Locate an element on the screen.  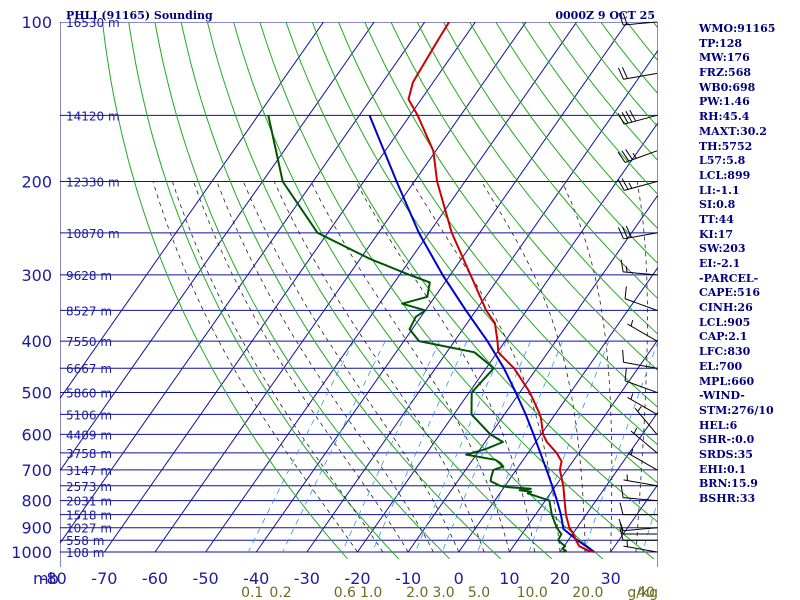
temperature-tick-label: -70 is located at coordinates (104, 578).